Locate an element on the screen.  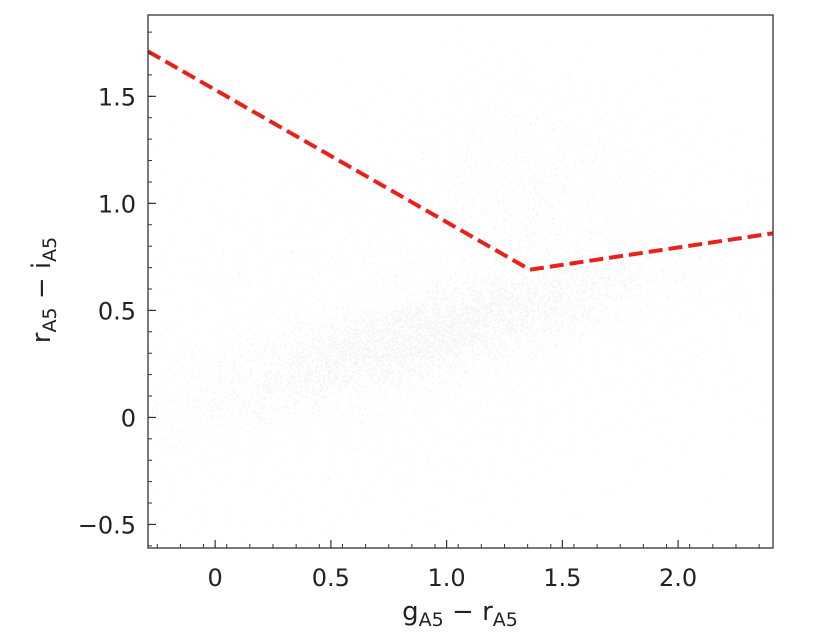
y-label-r: r is located at coordinates (42, 337).